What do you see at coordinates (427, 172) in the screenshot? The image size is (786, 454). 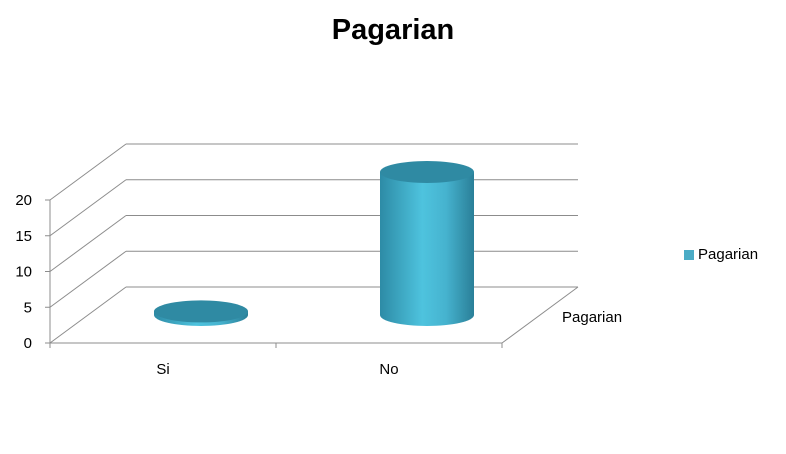 I see `bar-top-No` at bounding box center [427, 172].